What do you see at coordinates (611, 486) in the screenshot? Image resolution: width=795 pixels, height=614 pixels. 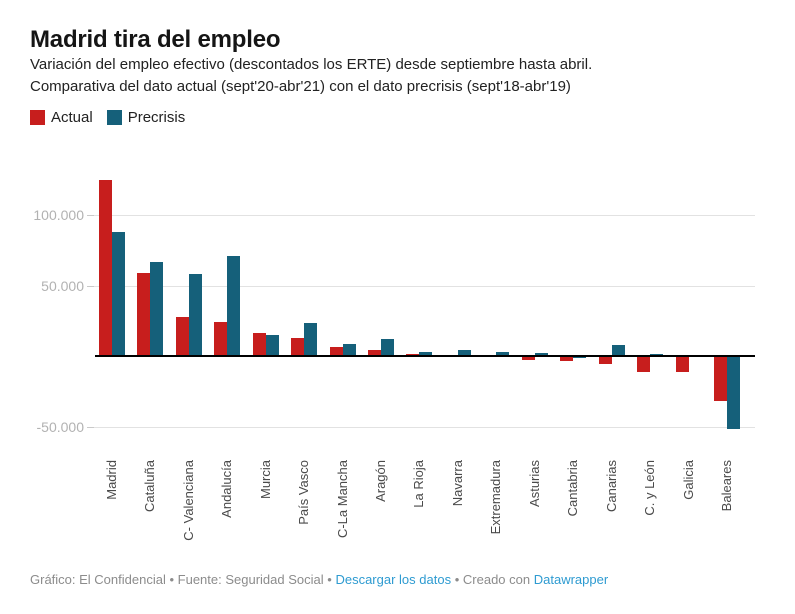 I see `x-axis-label-13: Canarias` at bounding box center [611, 486].